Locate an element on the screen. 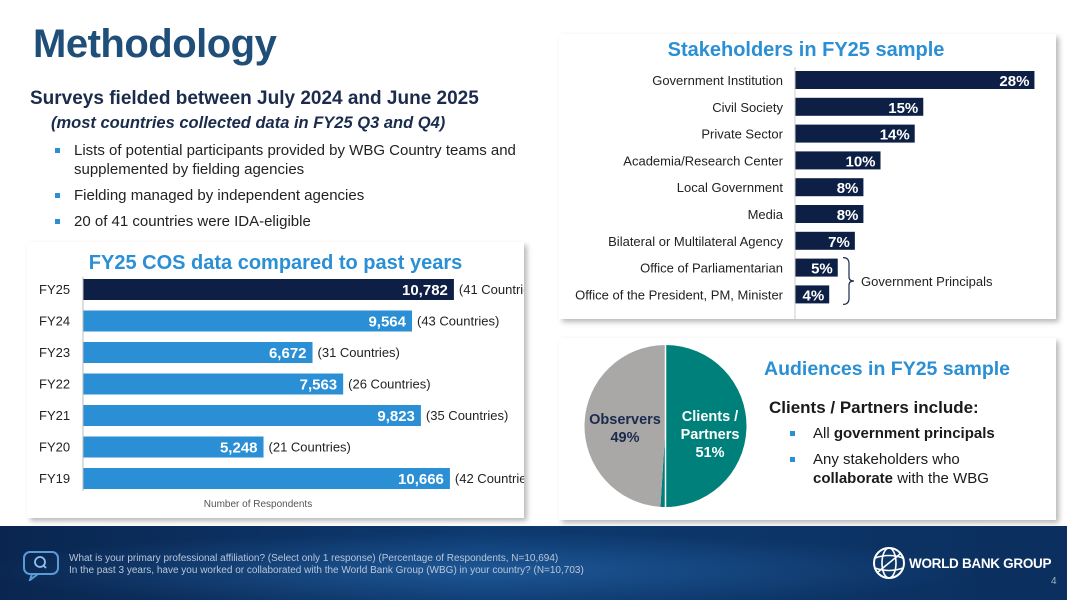  world-bank-globe-icon is located at coordinates (889, 563).